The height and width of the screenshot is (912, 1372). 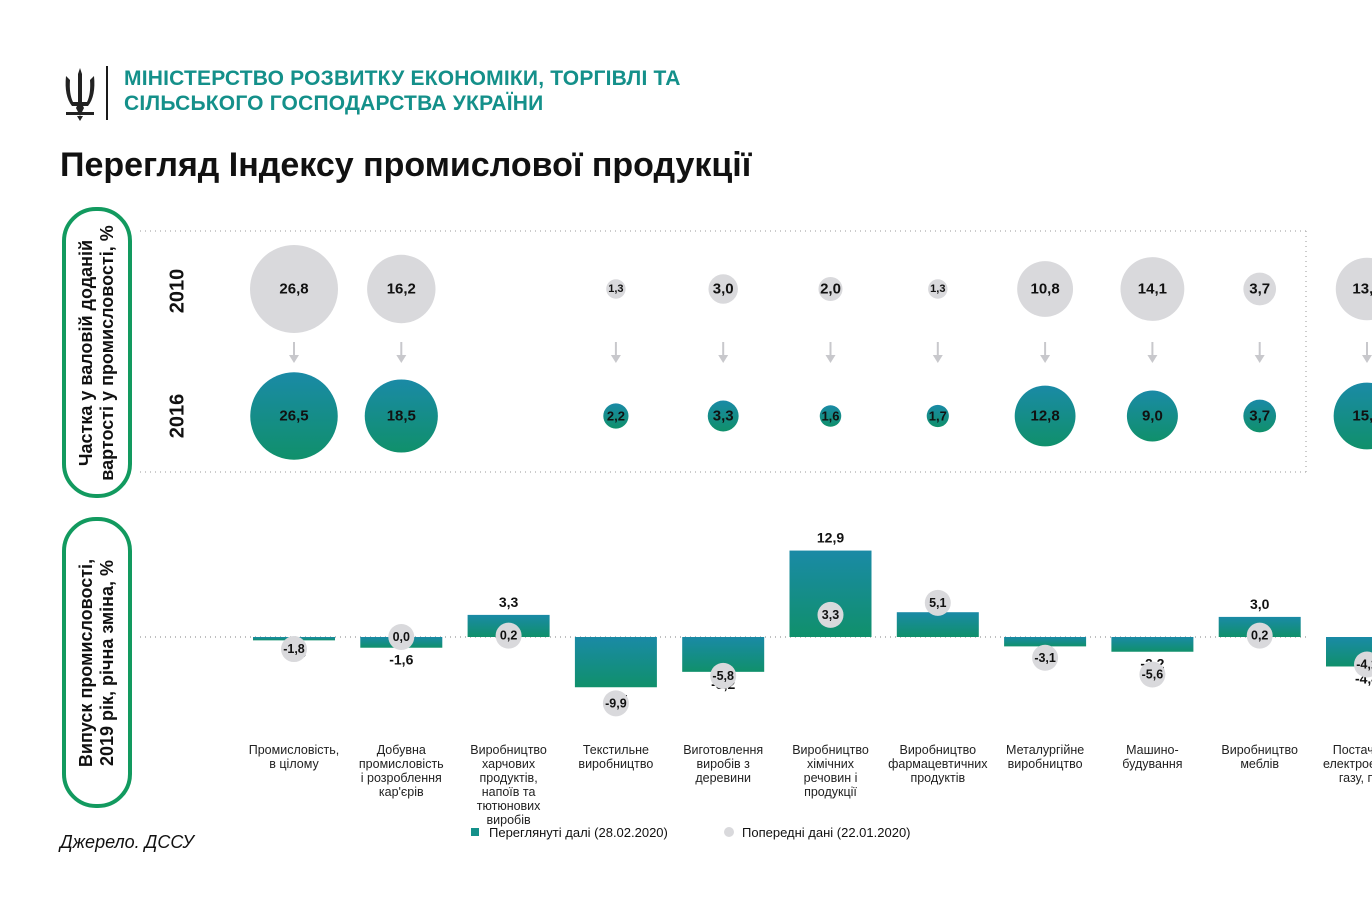 What do you see at coordinates (294, 649) in the screenshot?
I see `dot-preliminary-label: -1,8` at bounding box center [294, 649].